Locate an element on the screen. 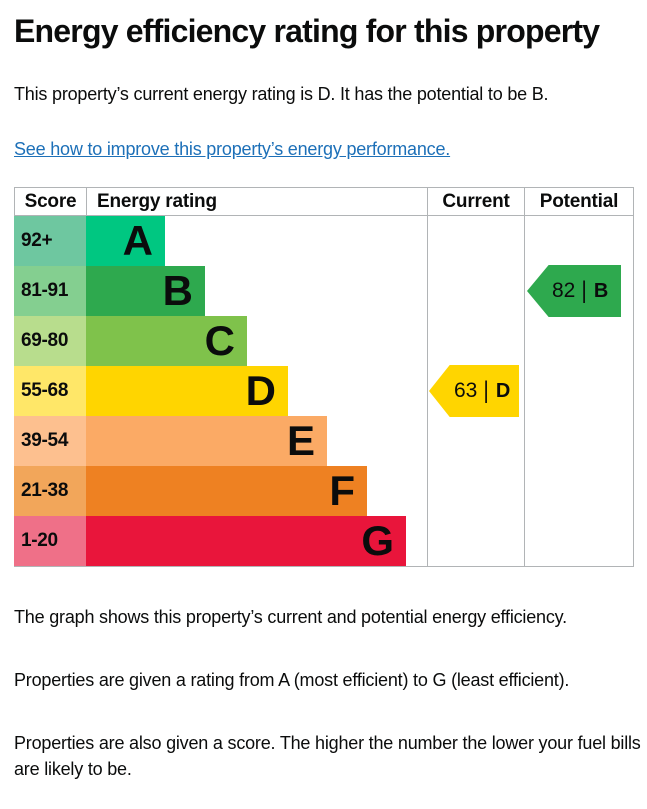 The image size is (647, 809). score-cell: 21-38 is located at coordinates (50, 491).